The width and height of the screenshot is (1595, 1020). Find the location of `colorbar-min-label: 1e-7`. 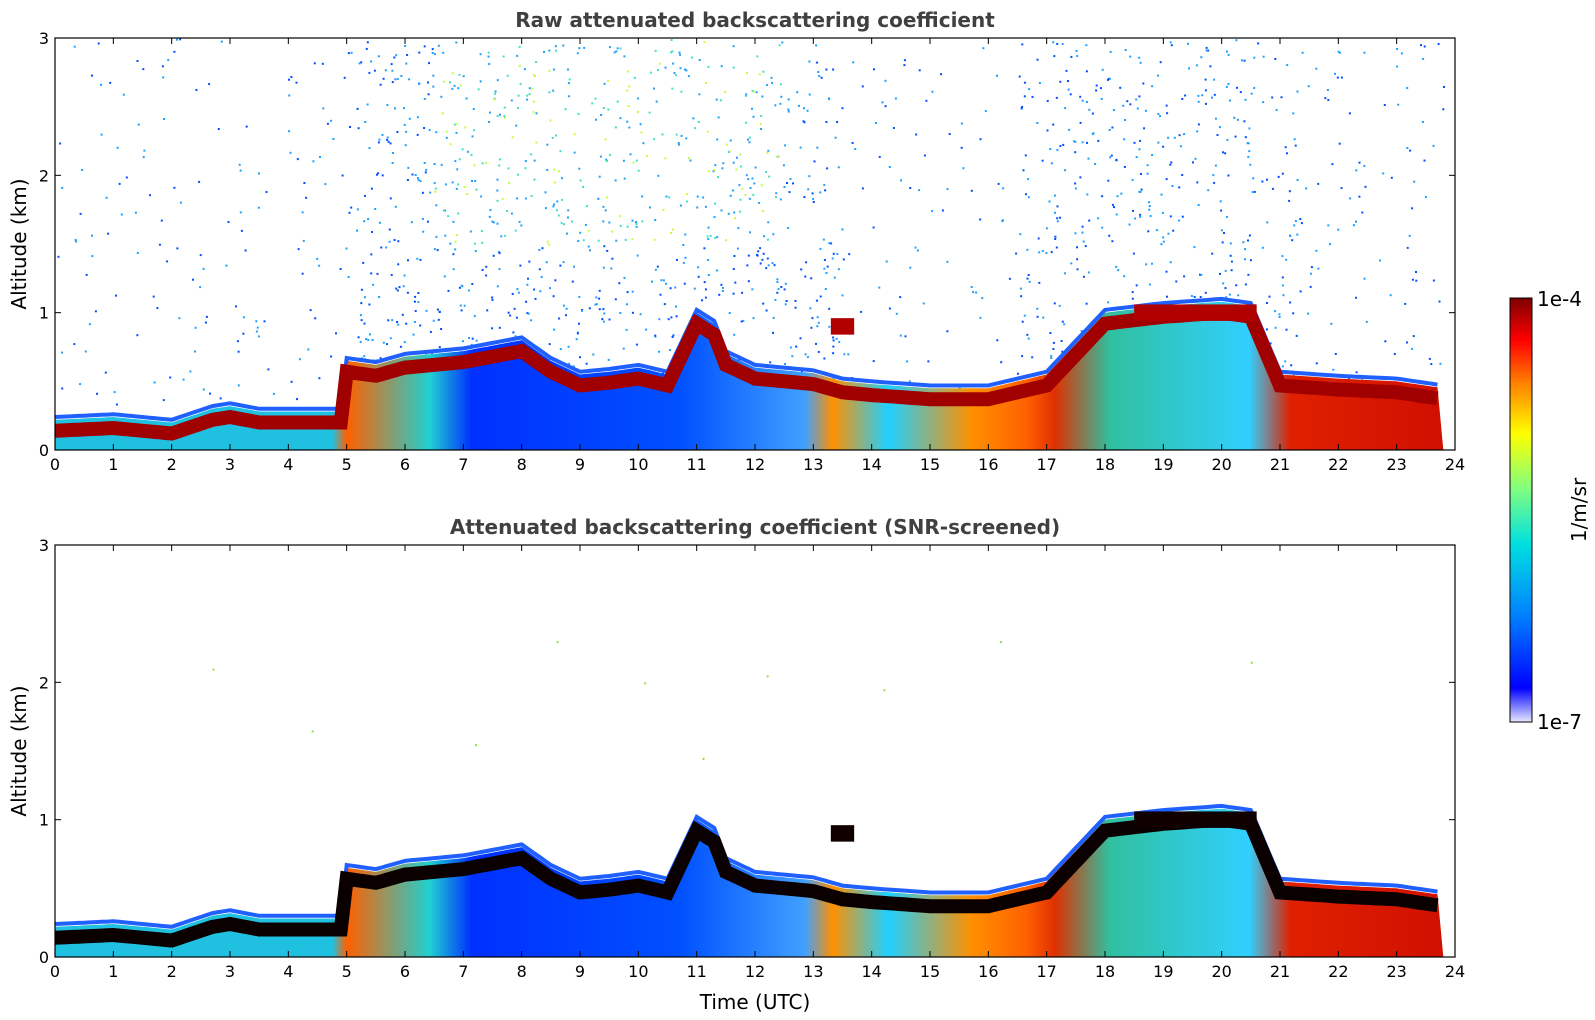

colorbar-min-label: 1e-7 is located at coordinates (1559, 722).